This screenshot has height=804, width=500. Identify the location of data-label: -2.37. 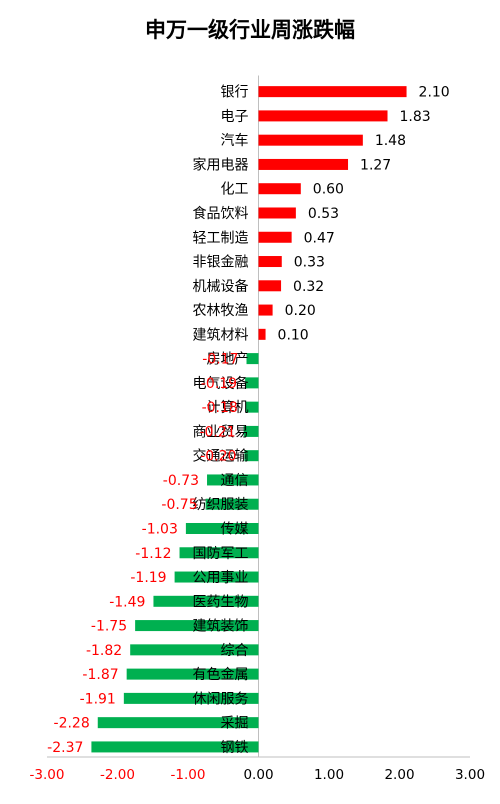
(65, 748).